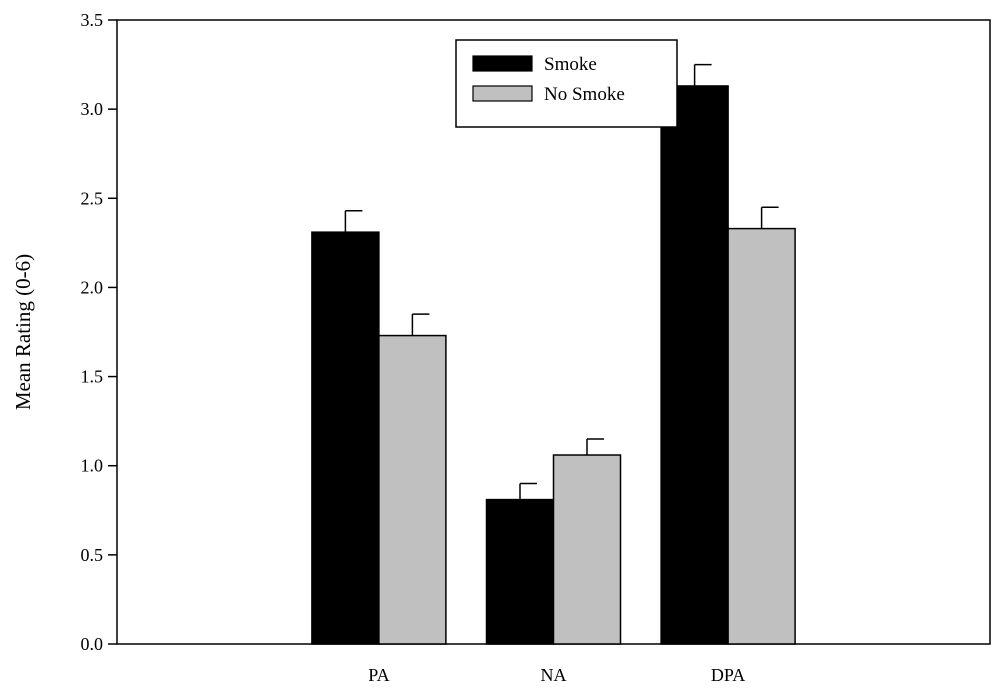  Describe the element at coordinates (728, 675) in the screenshot. I see `x-tick-label: DPA` at that location.